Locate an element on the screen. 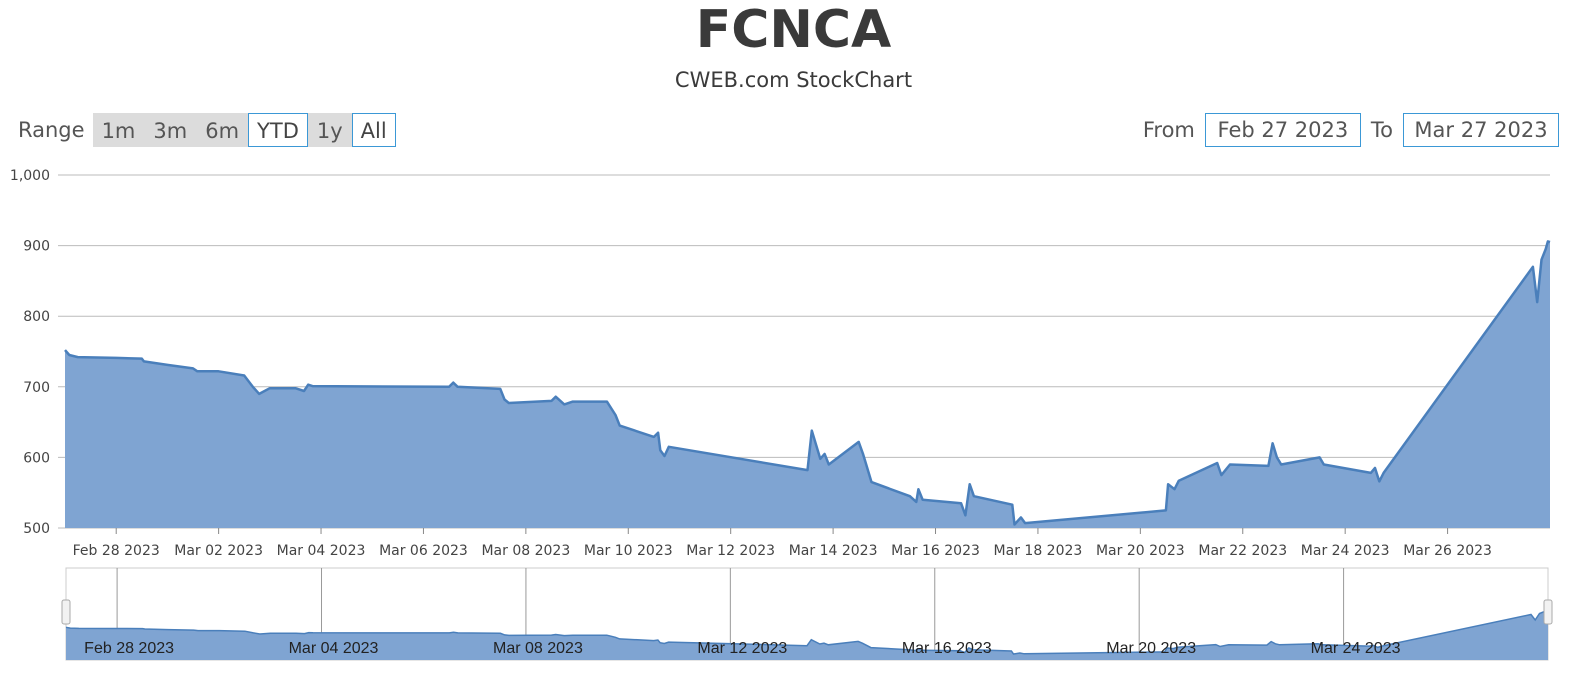 The height and width of the screenshot is (675, 1587). range-selector: Range 1m 3m 6m YTD 1y All is located at coordinates (207, 130).